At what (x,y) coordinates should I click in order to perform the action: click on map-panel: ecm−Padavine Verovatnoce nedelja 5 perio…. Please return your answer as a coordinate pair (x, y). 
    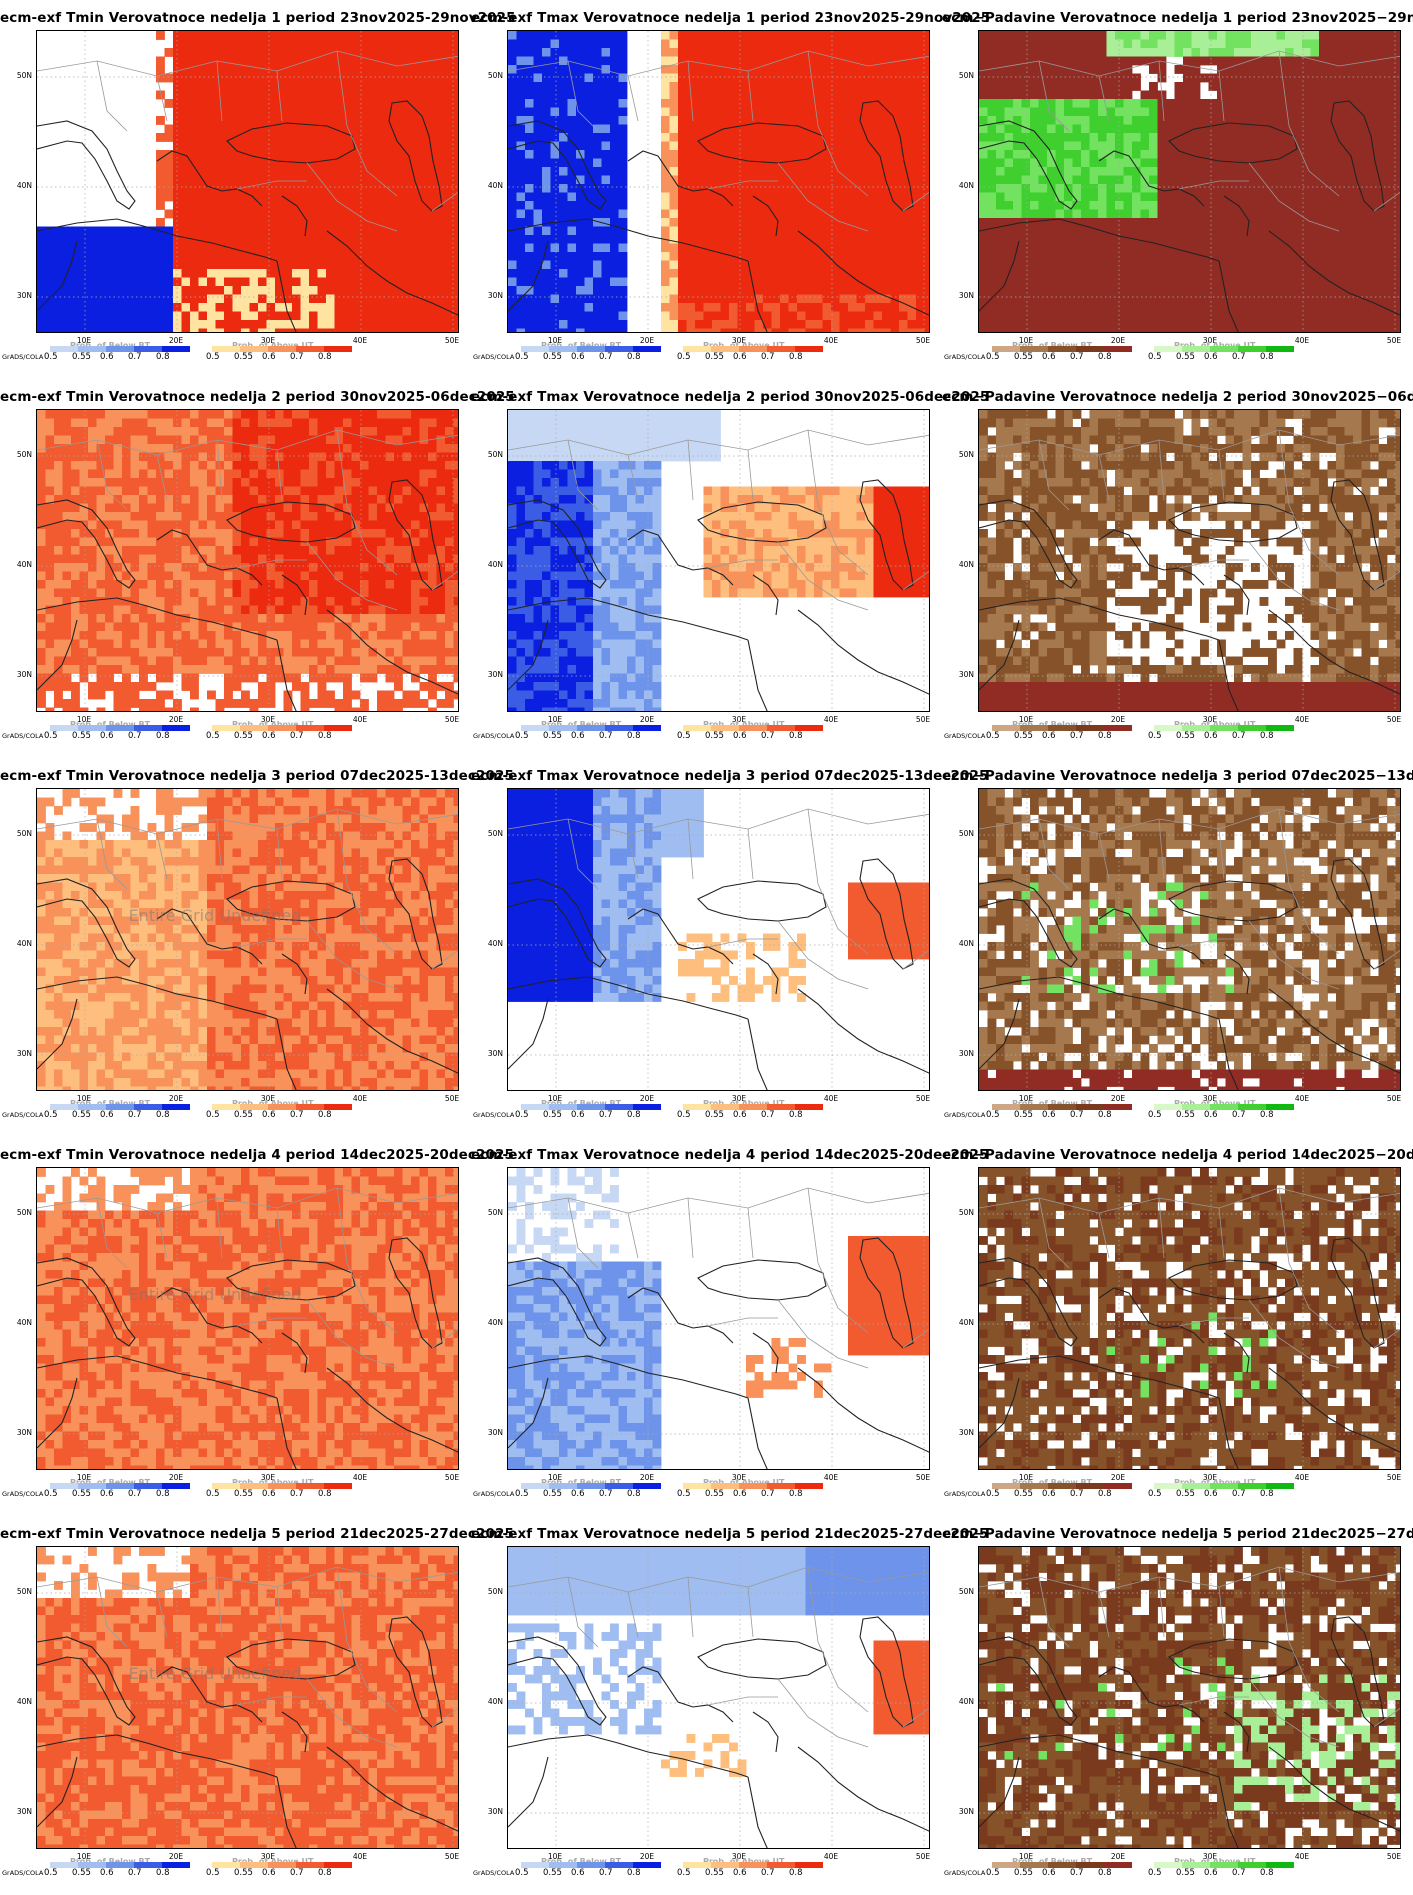
    Looking at the image, I should click on (1177, 1705).